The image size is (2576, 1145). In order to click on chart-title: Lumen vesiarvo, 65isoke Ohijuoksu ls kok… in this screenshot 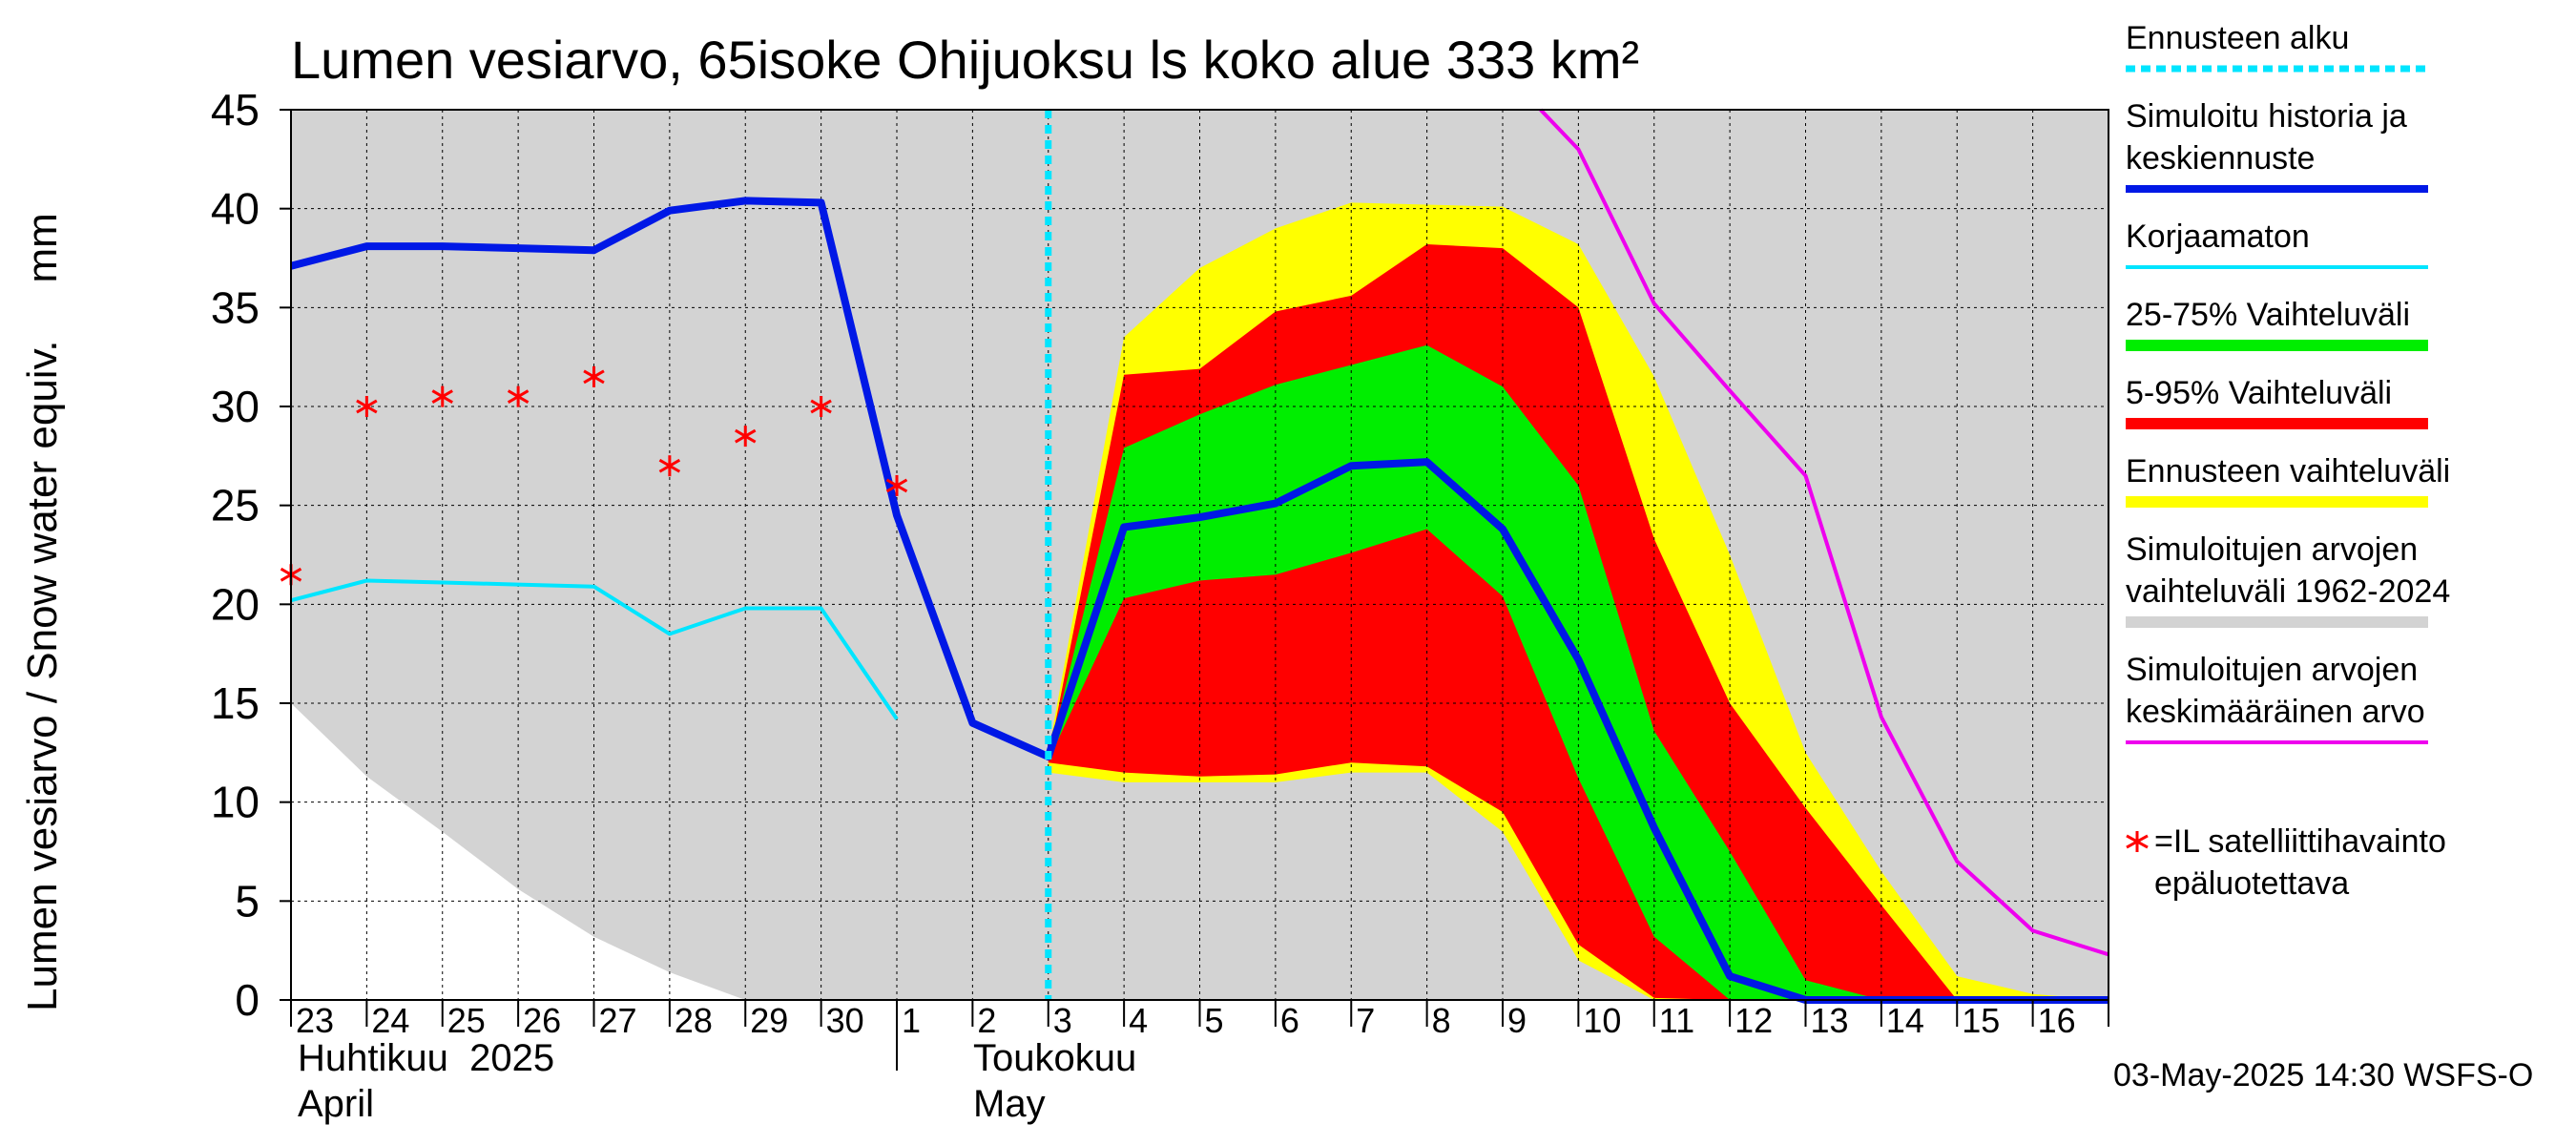, I will do `click(965, 60)`.